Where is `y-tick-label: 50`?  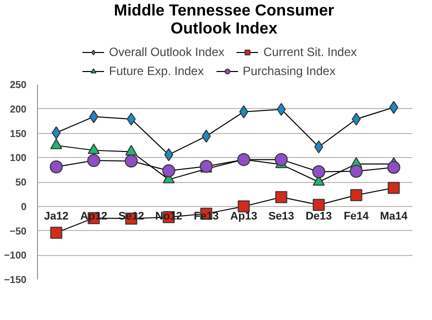
y-tick-label: 50 is located at coordinates (21, 183).